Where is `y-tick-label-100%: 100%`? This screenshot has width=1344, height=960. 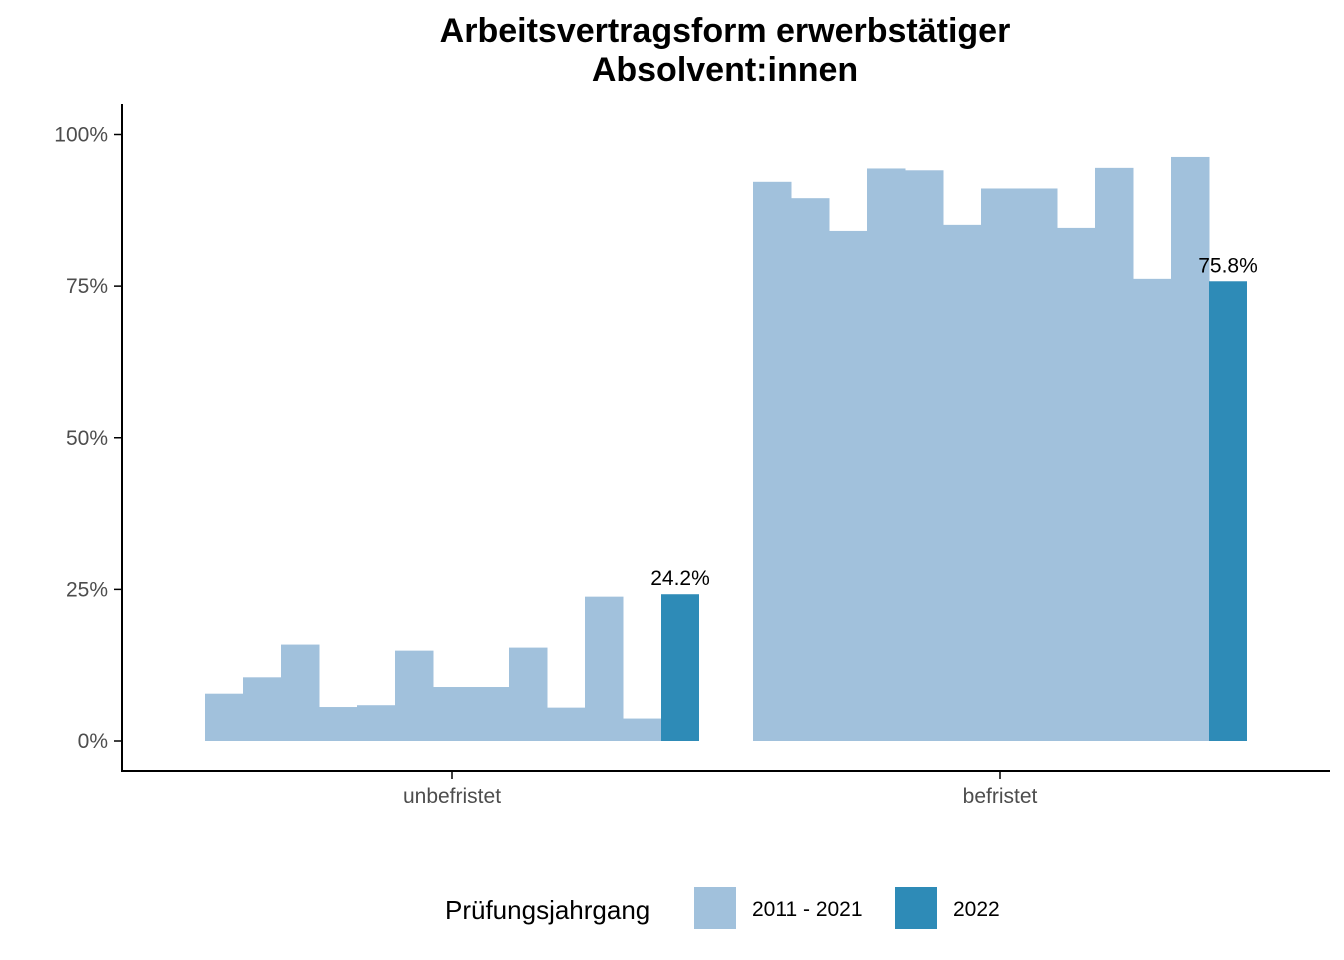 y-tick-label-100%: 100% is located at coordinates (81, 135).